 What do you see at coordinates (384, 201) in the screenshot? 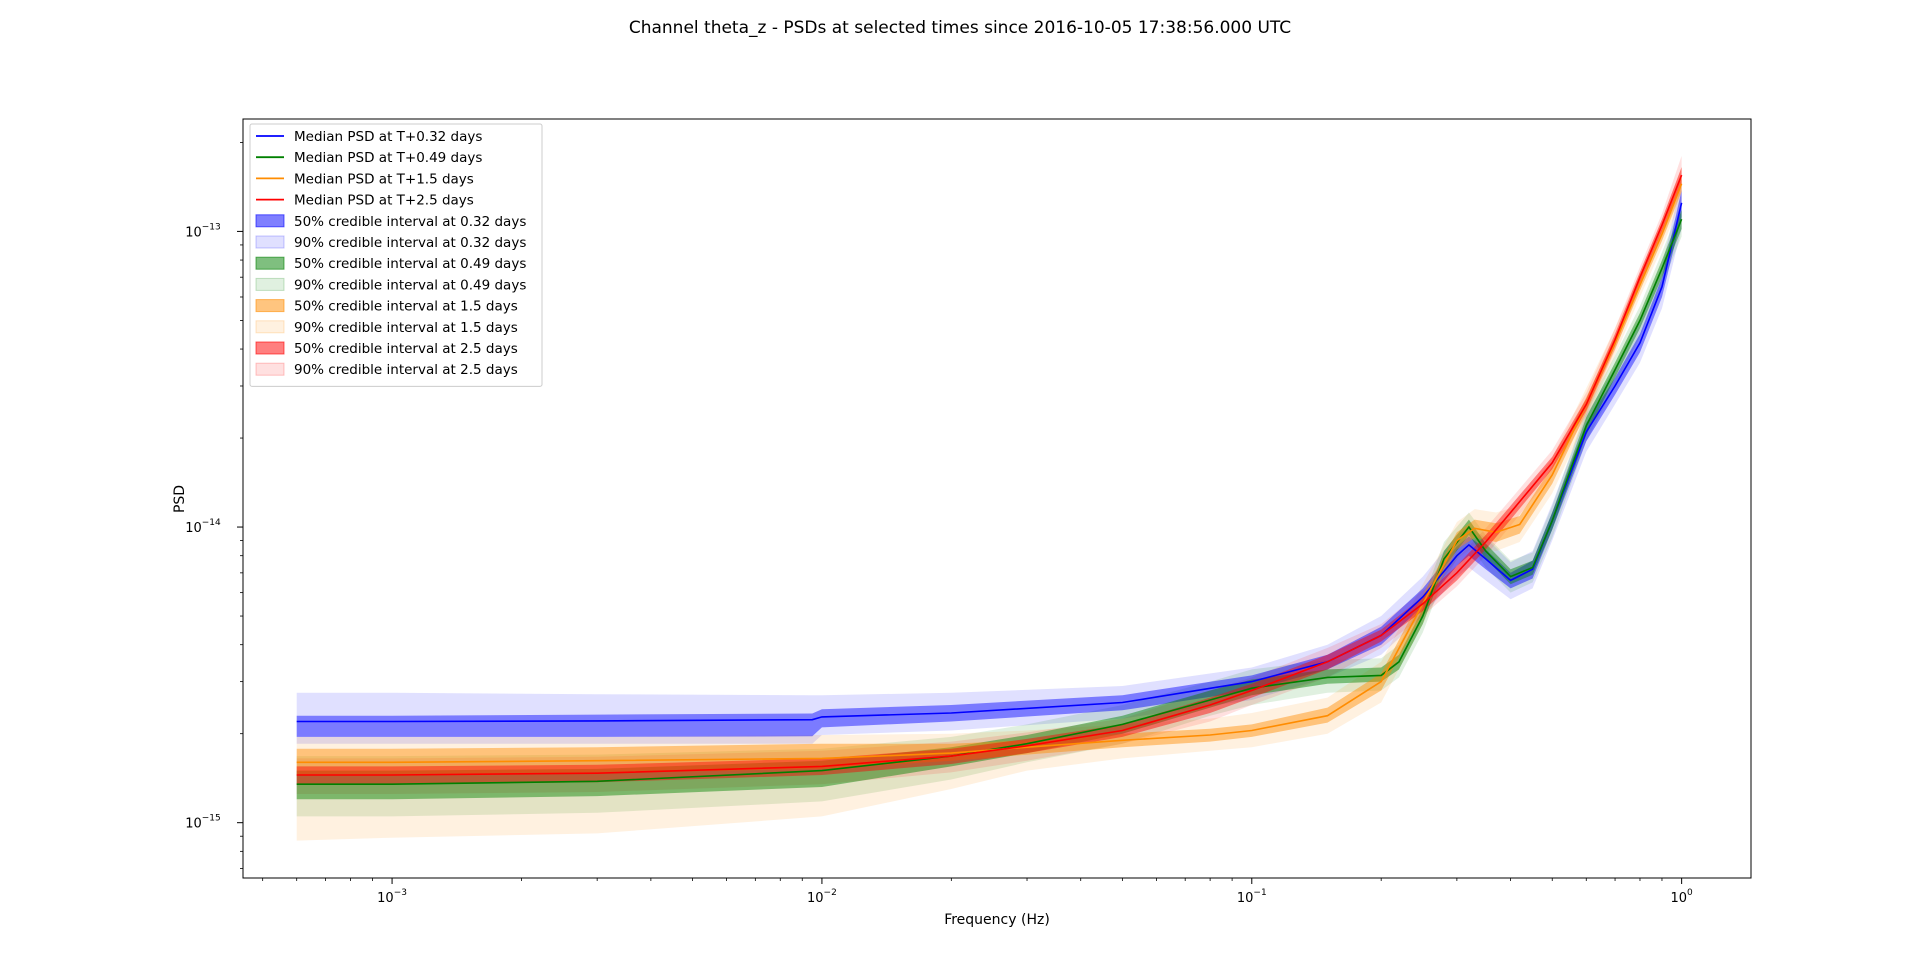
I see `legend-entry-median-3: Median PSD at T+2.5 days` at bounding box center [384, 201].